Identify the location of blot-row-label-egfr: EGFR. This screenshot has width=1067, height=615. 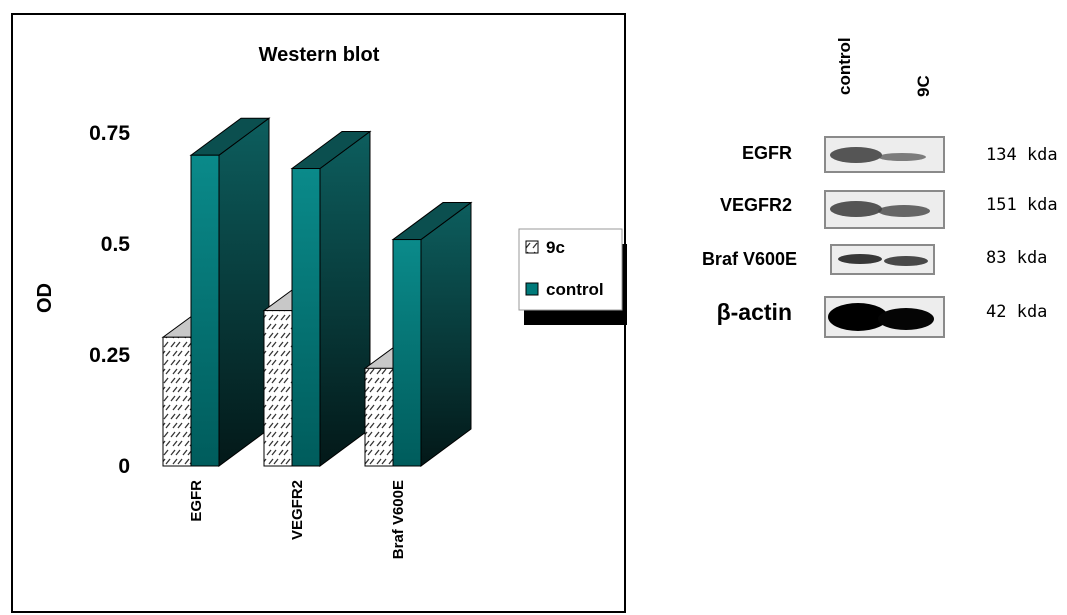
(766, 153).